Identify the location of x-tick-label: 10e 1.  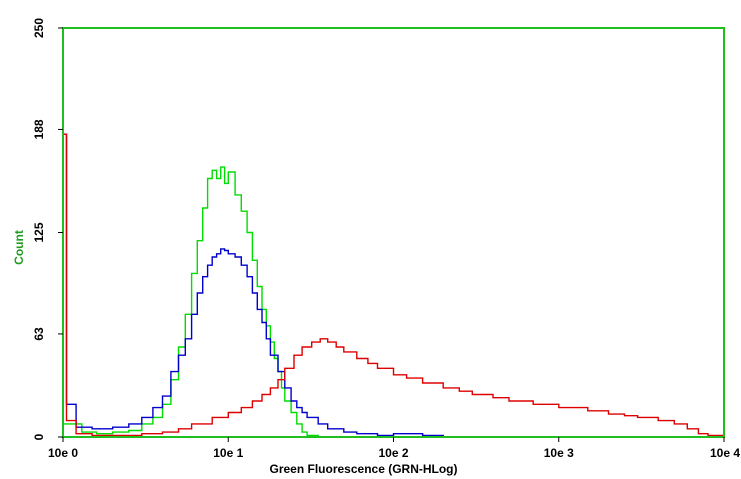
(228, 453).